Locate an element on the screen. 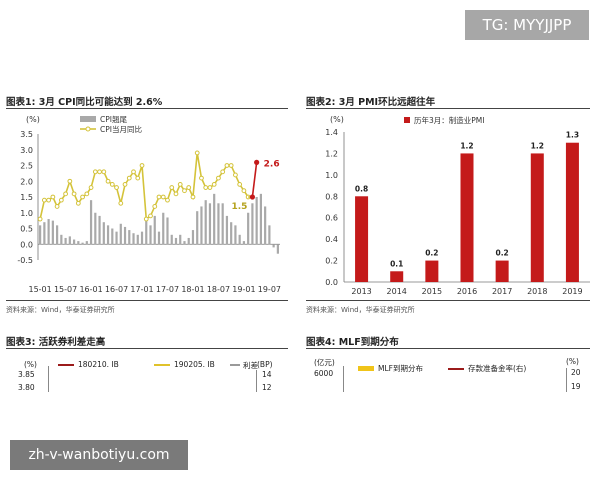 The height and width of the screenshot is (480, 600). pmi-y-tick: 0.0 is located at coordinates (331, 282).